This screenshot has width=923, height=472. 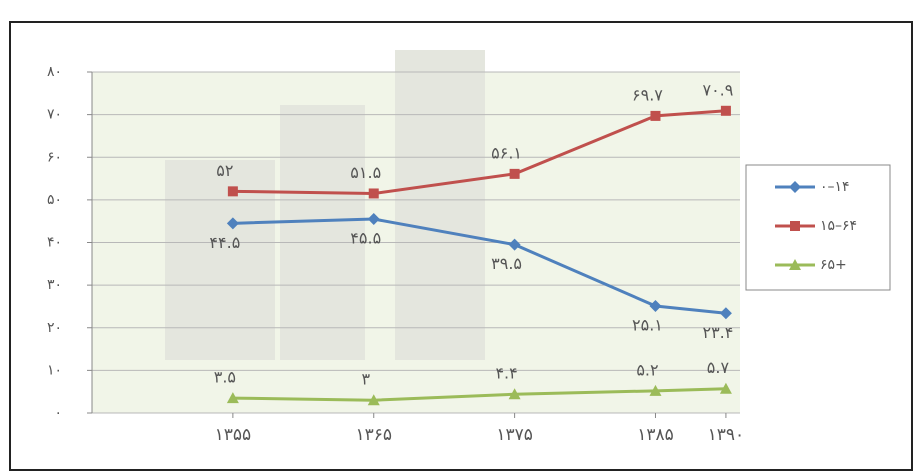 What do you see at coordinates (54, 243) in the screenshot?
I see `y-tick-label: ۴۰` at bounding box center [54, 243].